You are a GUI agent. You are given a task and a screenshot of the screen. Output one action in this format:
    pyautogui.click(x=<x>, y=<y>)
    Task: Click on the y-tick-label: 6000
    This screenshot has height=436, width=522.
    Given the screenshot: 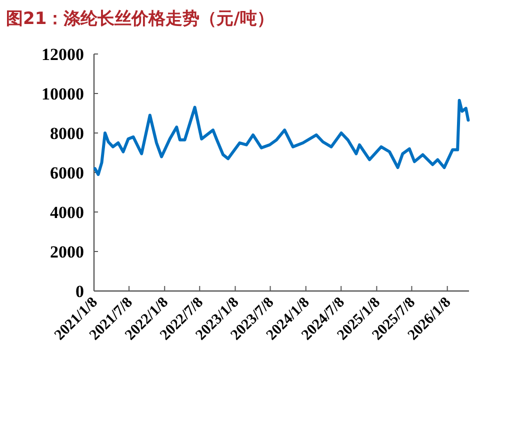 What is the action you would take?
    pyautogui.click(x=67, y=173)
    